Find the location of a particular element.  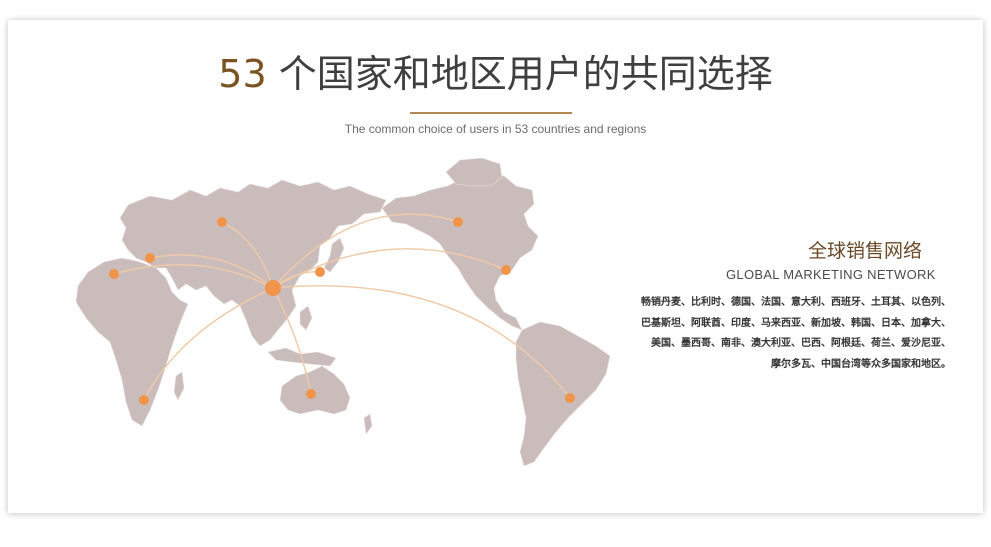

route-australia is located at coordinates (292, 341).